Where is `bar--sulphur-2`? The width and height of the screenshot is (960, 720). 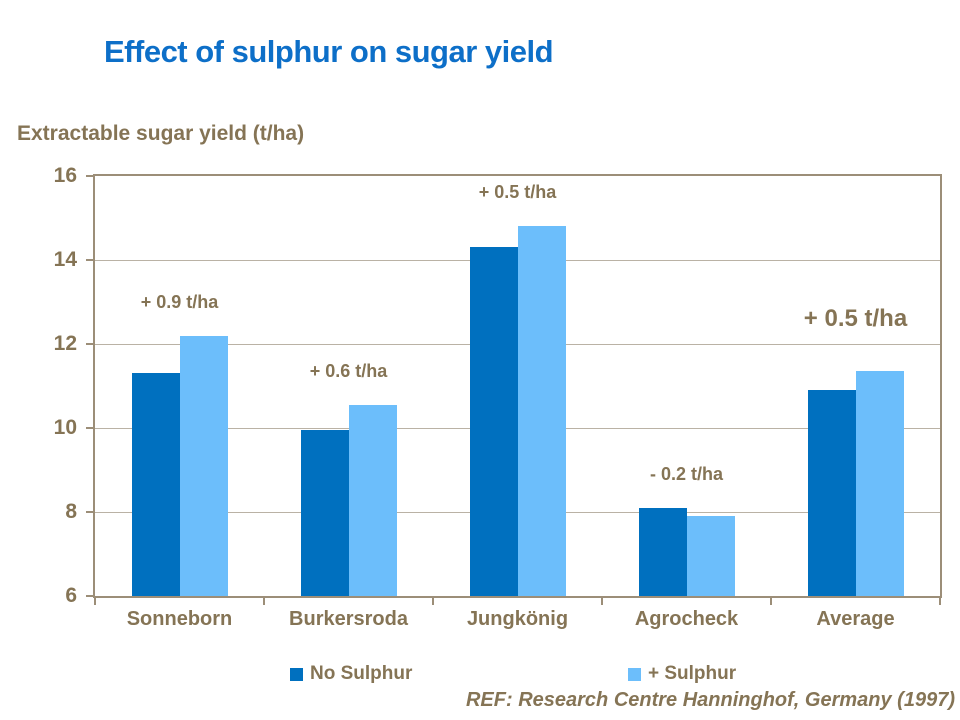 bar--sulphur-2 is located at coordinates (541, 411).